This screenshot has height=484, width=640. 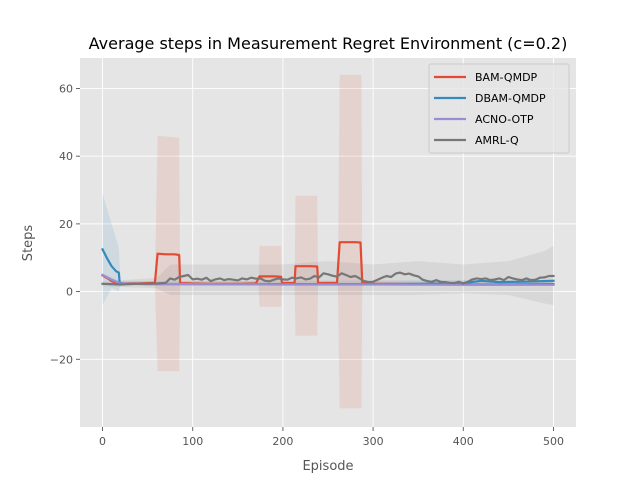 I want to click on x-tick-label: 100, so click(x=192, y=441).